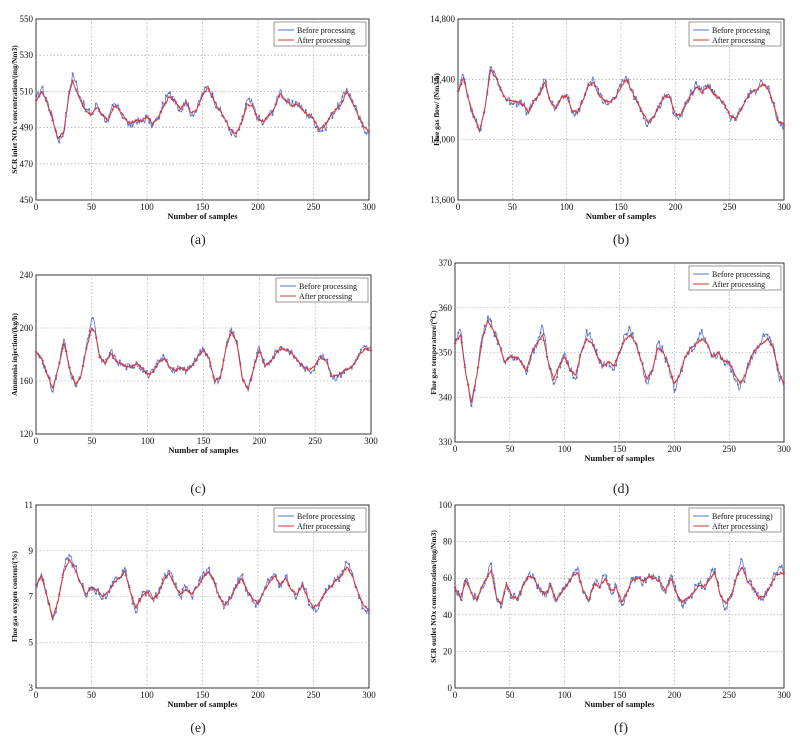 The height and width of the screenshot is (745, 800). I want to click on y-axis-label: SCR outlet NOx concentration/(mg/Nm3), so click(433, 596).